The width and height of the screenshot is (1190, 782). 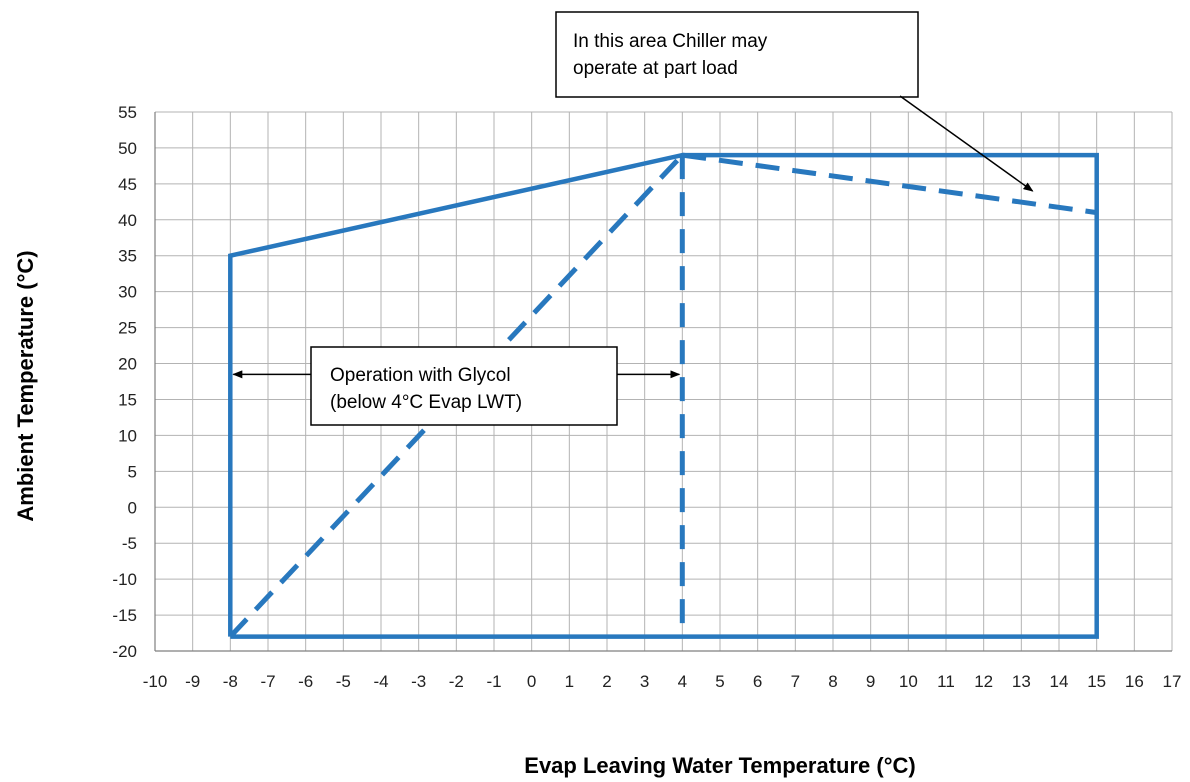 What do you see at coordinates (155, 681) in the screenshot?
I see `x-tick-label: -10` at bounding box center [155, 681].